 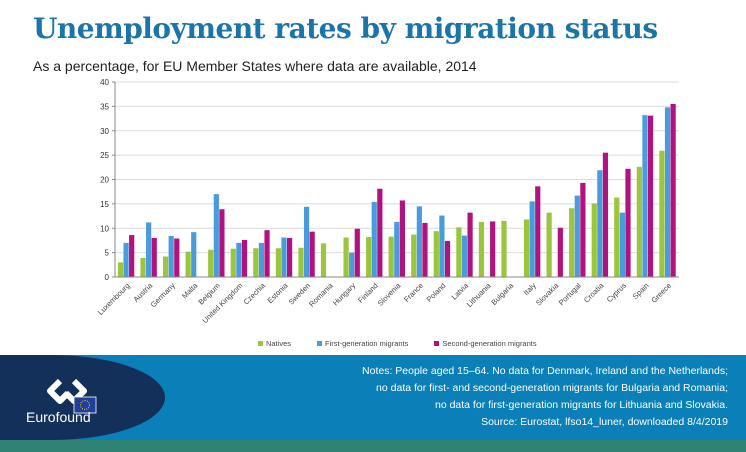 What do you see at coordinates (549, 244) in the screenshot?
I see `bar-natives-slovakia` at bounding box center [549, 244].